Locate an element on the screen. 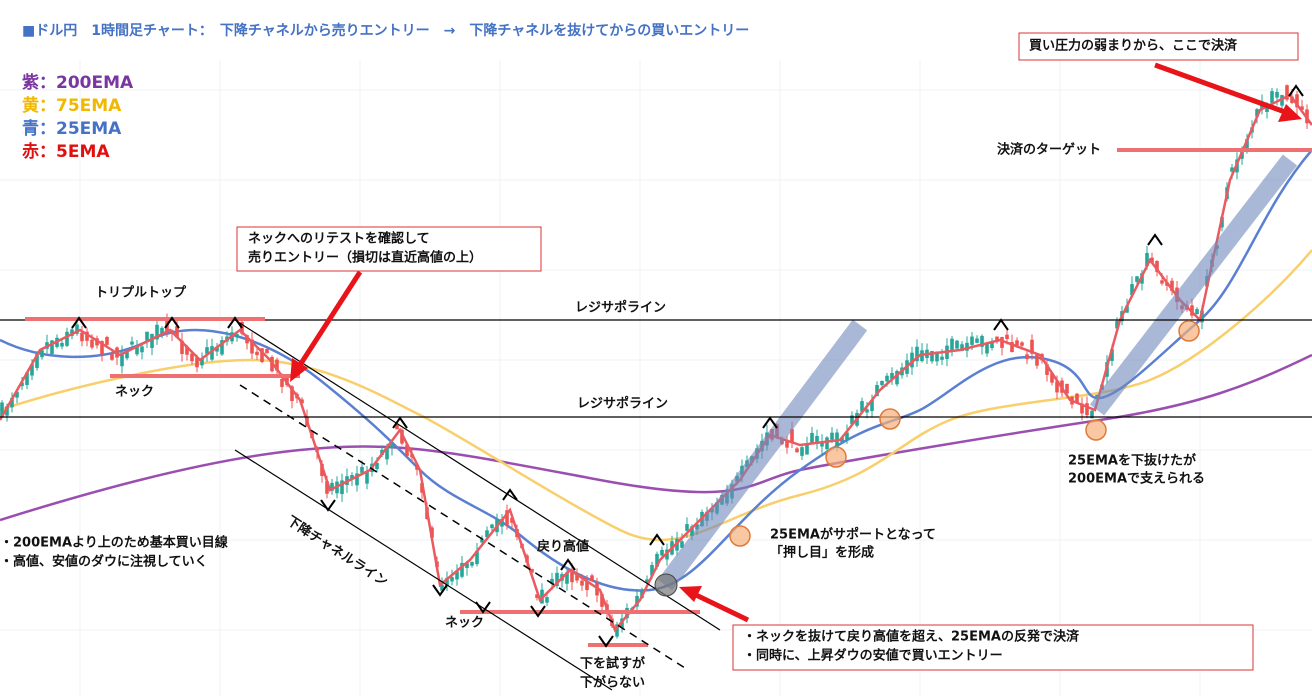  annotation: 買い圧力の弱まりから、ここで決済 is located at coordinates (1133, 46).